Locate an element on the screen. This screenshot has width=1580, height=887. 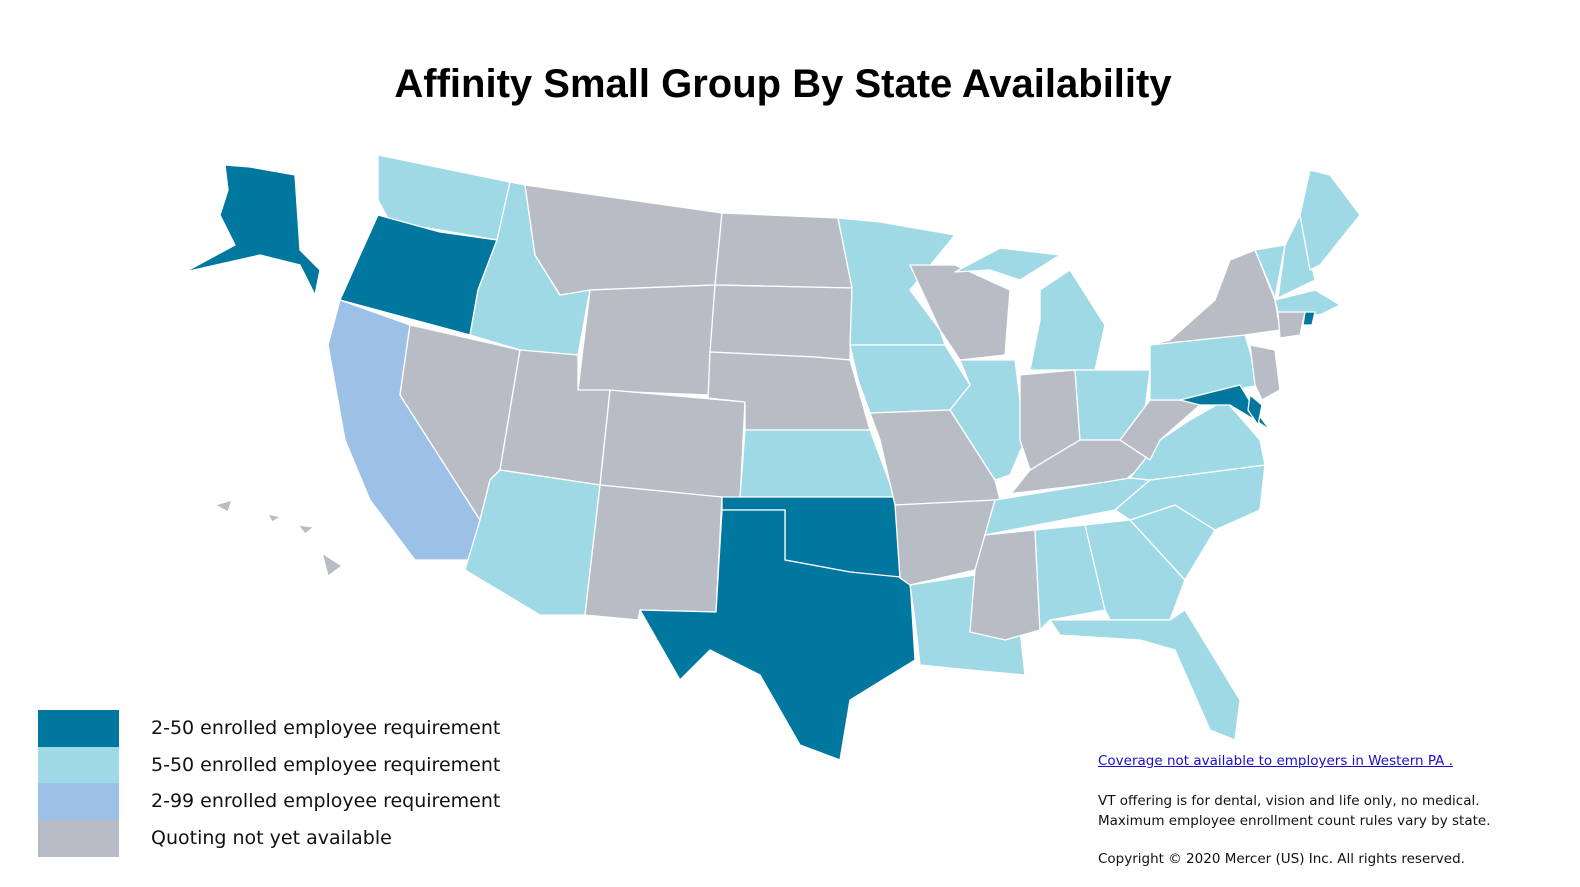
legend-label: 5-50 enrolled employee requirement is located at coordinates (326, 764).